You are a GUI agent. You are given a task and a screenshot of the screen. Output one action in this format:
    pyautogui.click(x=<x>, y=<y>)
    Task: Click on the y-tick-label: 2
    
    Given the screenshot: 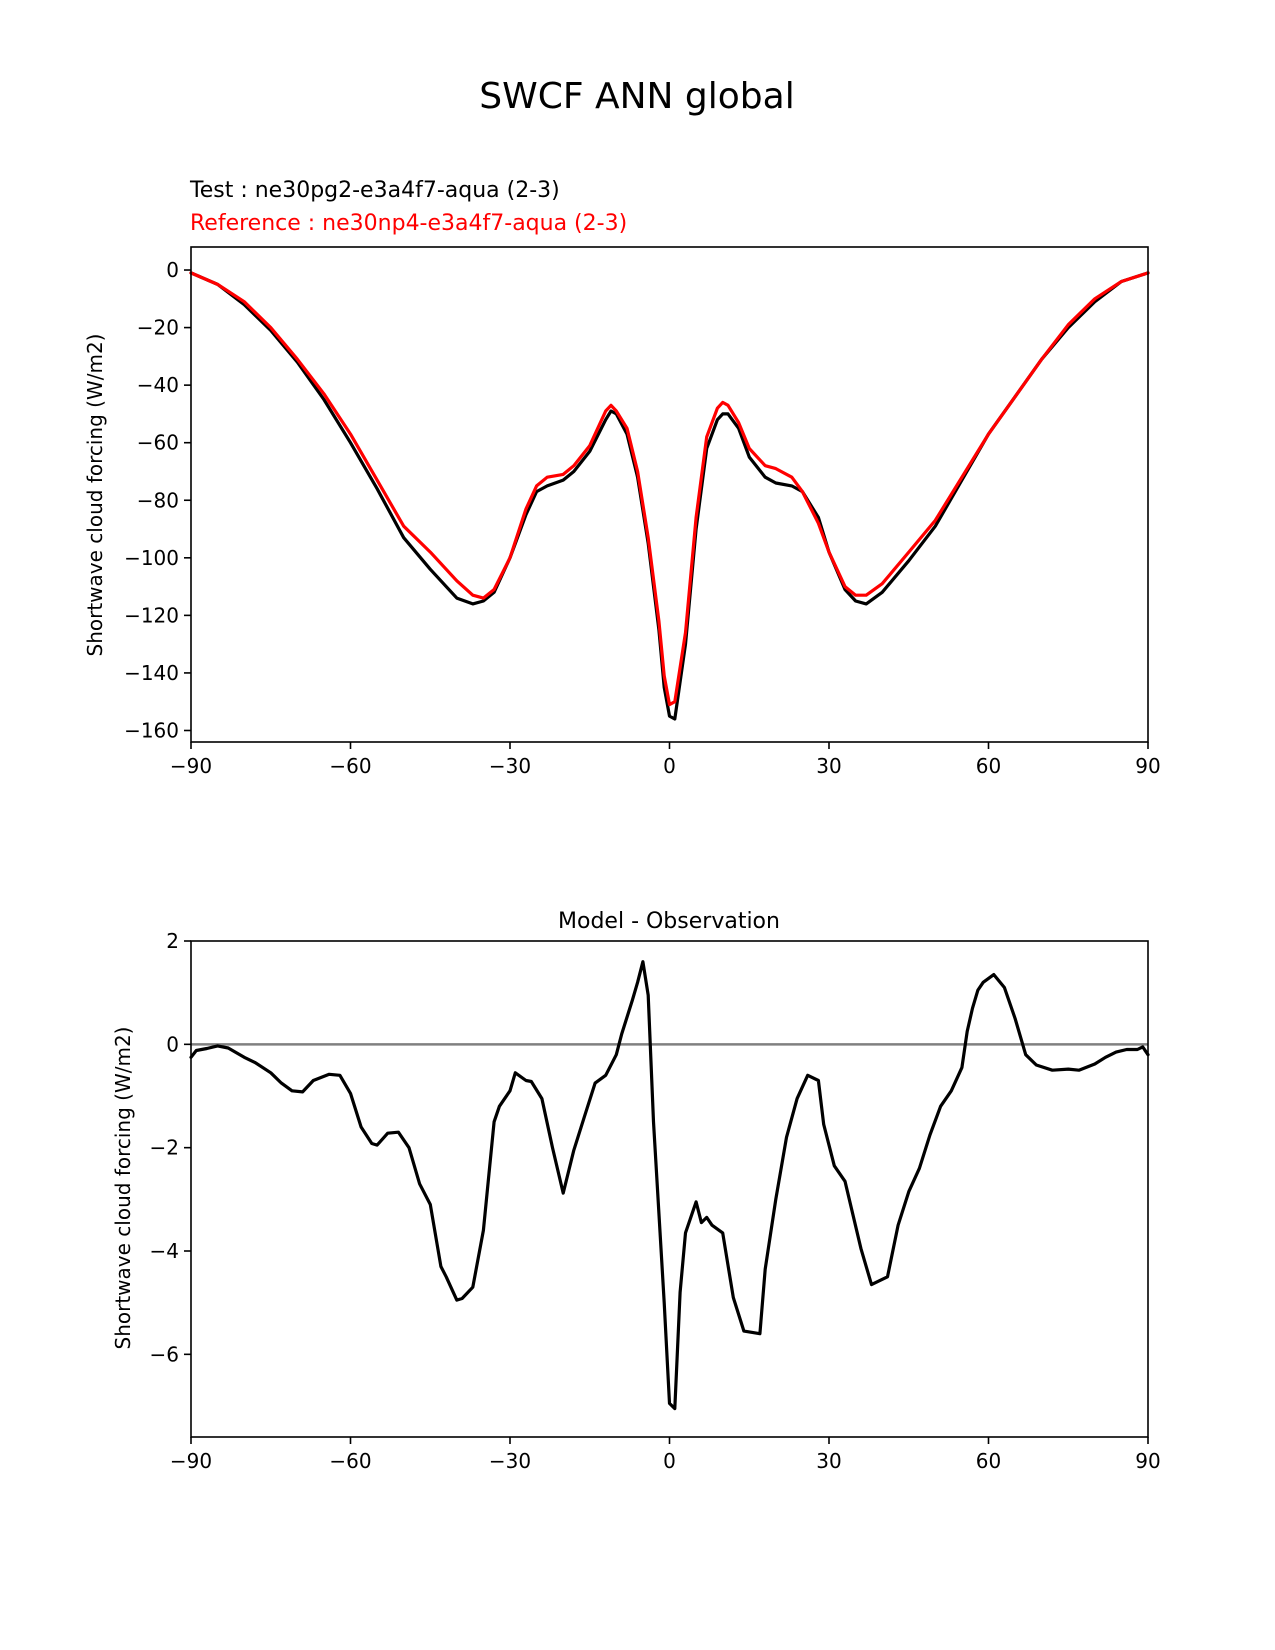 What is the action you would take?
    pyautogui.click(x=172, y=941)
    